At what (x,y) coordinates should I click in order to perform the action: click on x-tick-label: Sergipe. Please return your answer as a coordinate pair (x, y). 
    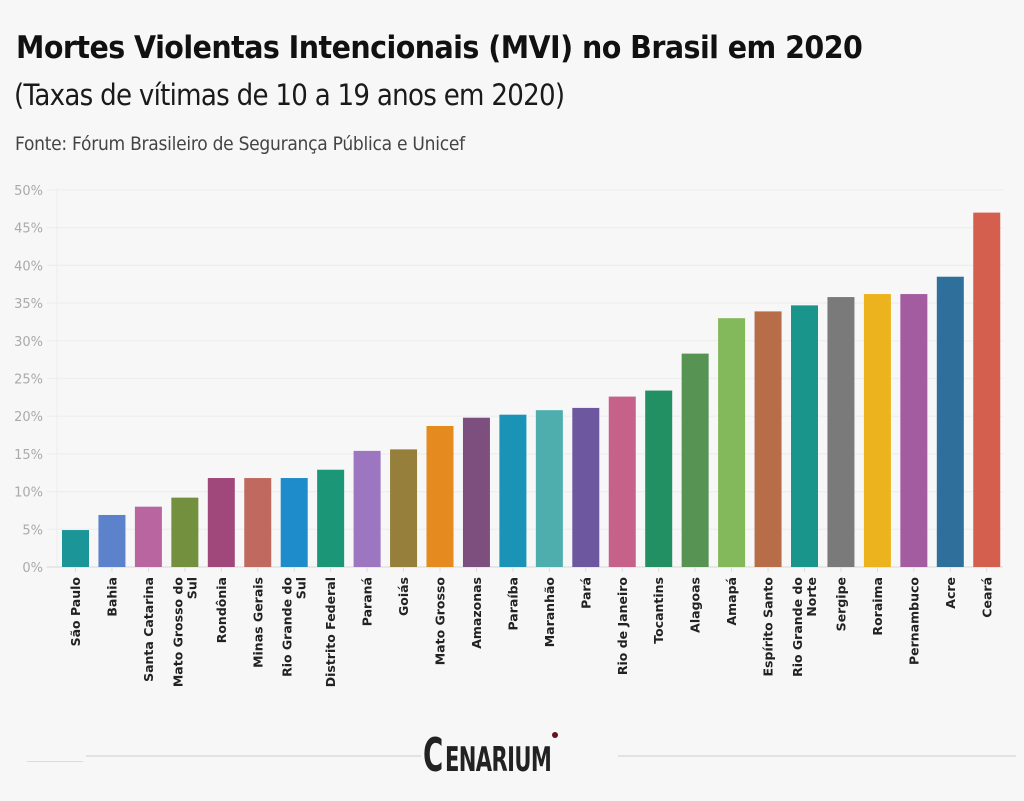
    Looking at the image, I should click on (840, 604).